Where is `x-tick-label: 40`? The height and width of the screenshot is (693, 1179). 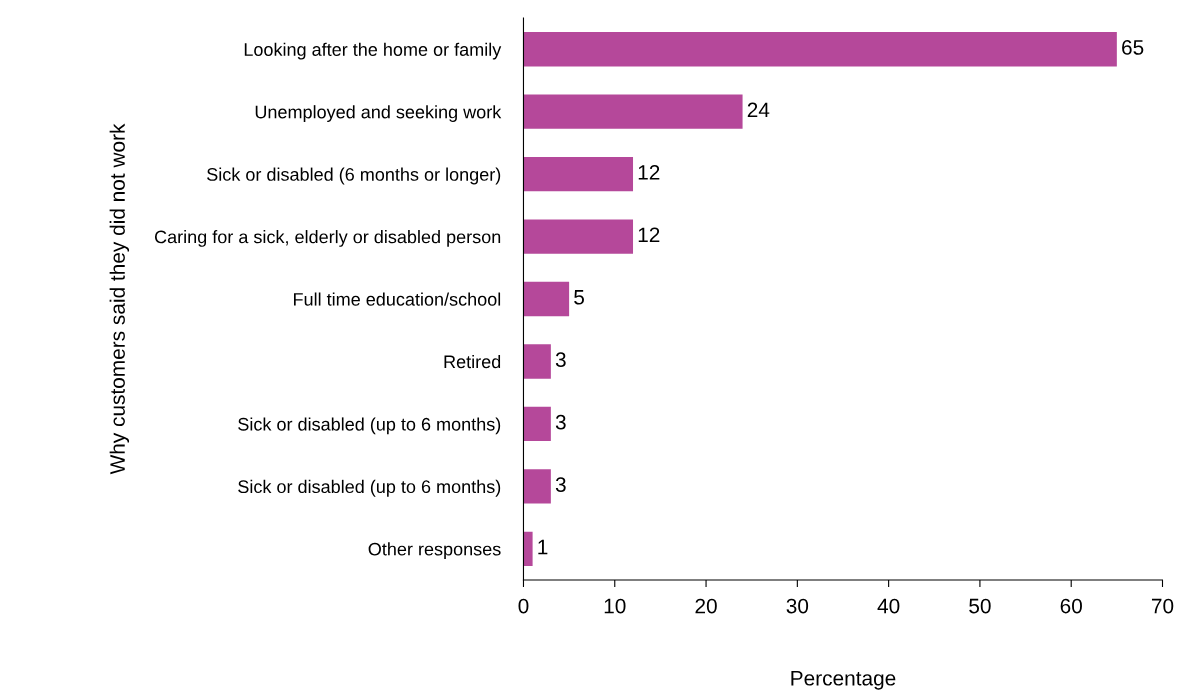 x-tick-label: 40 is located at coordinates (888, 606).